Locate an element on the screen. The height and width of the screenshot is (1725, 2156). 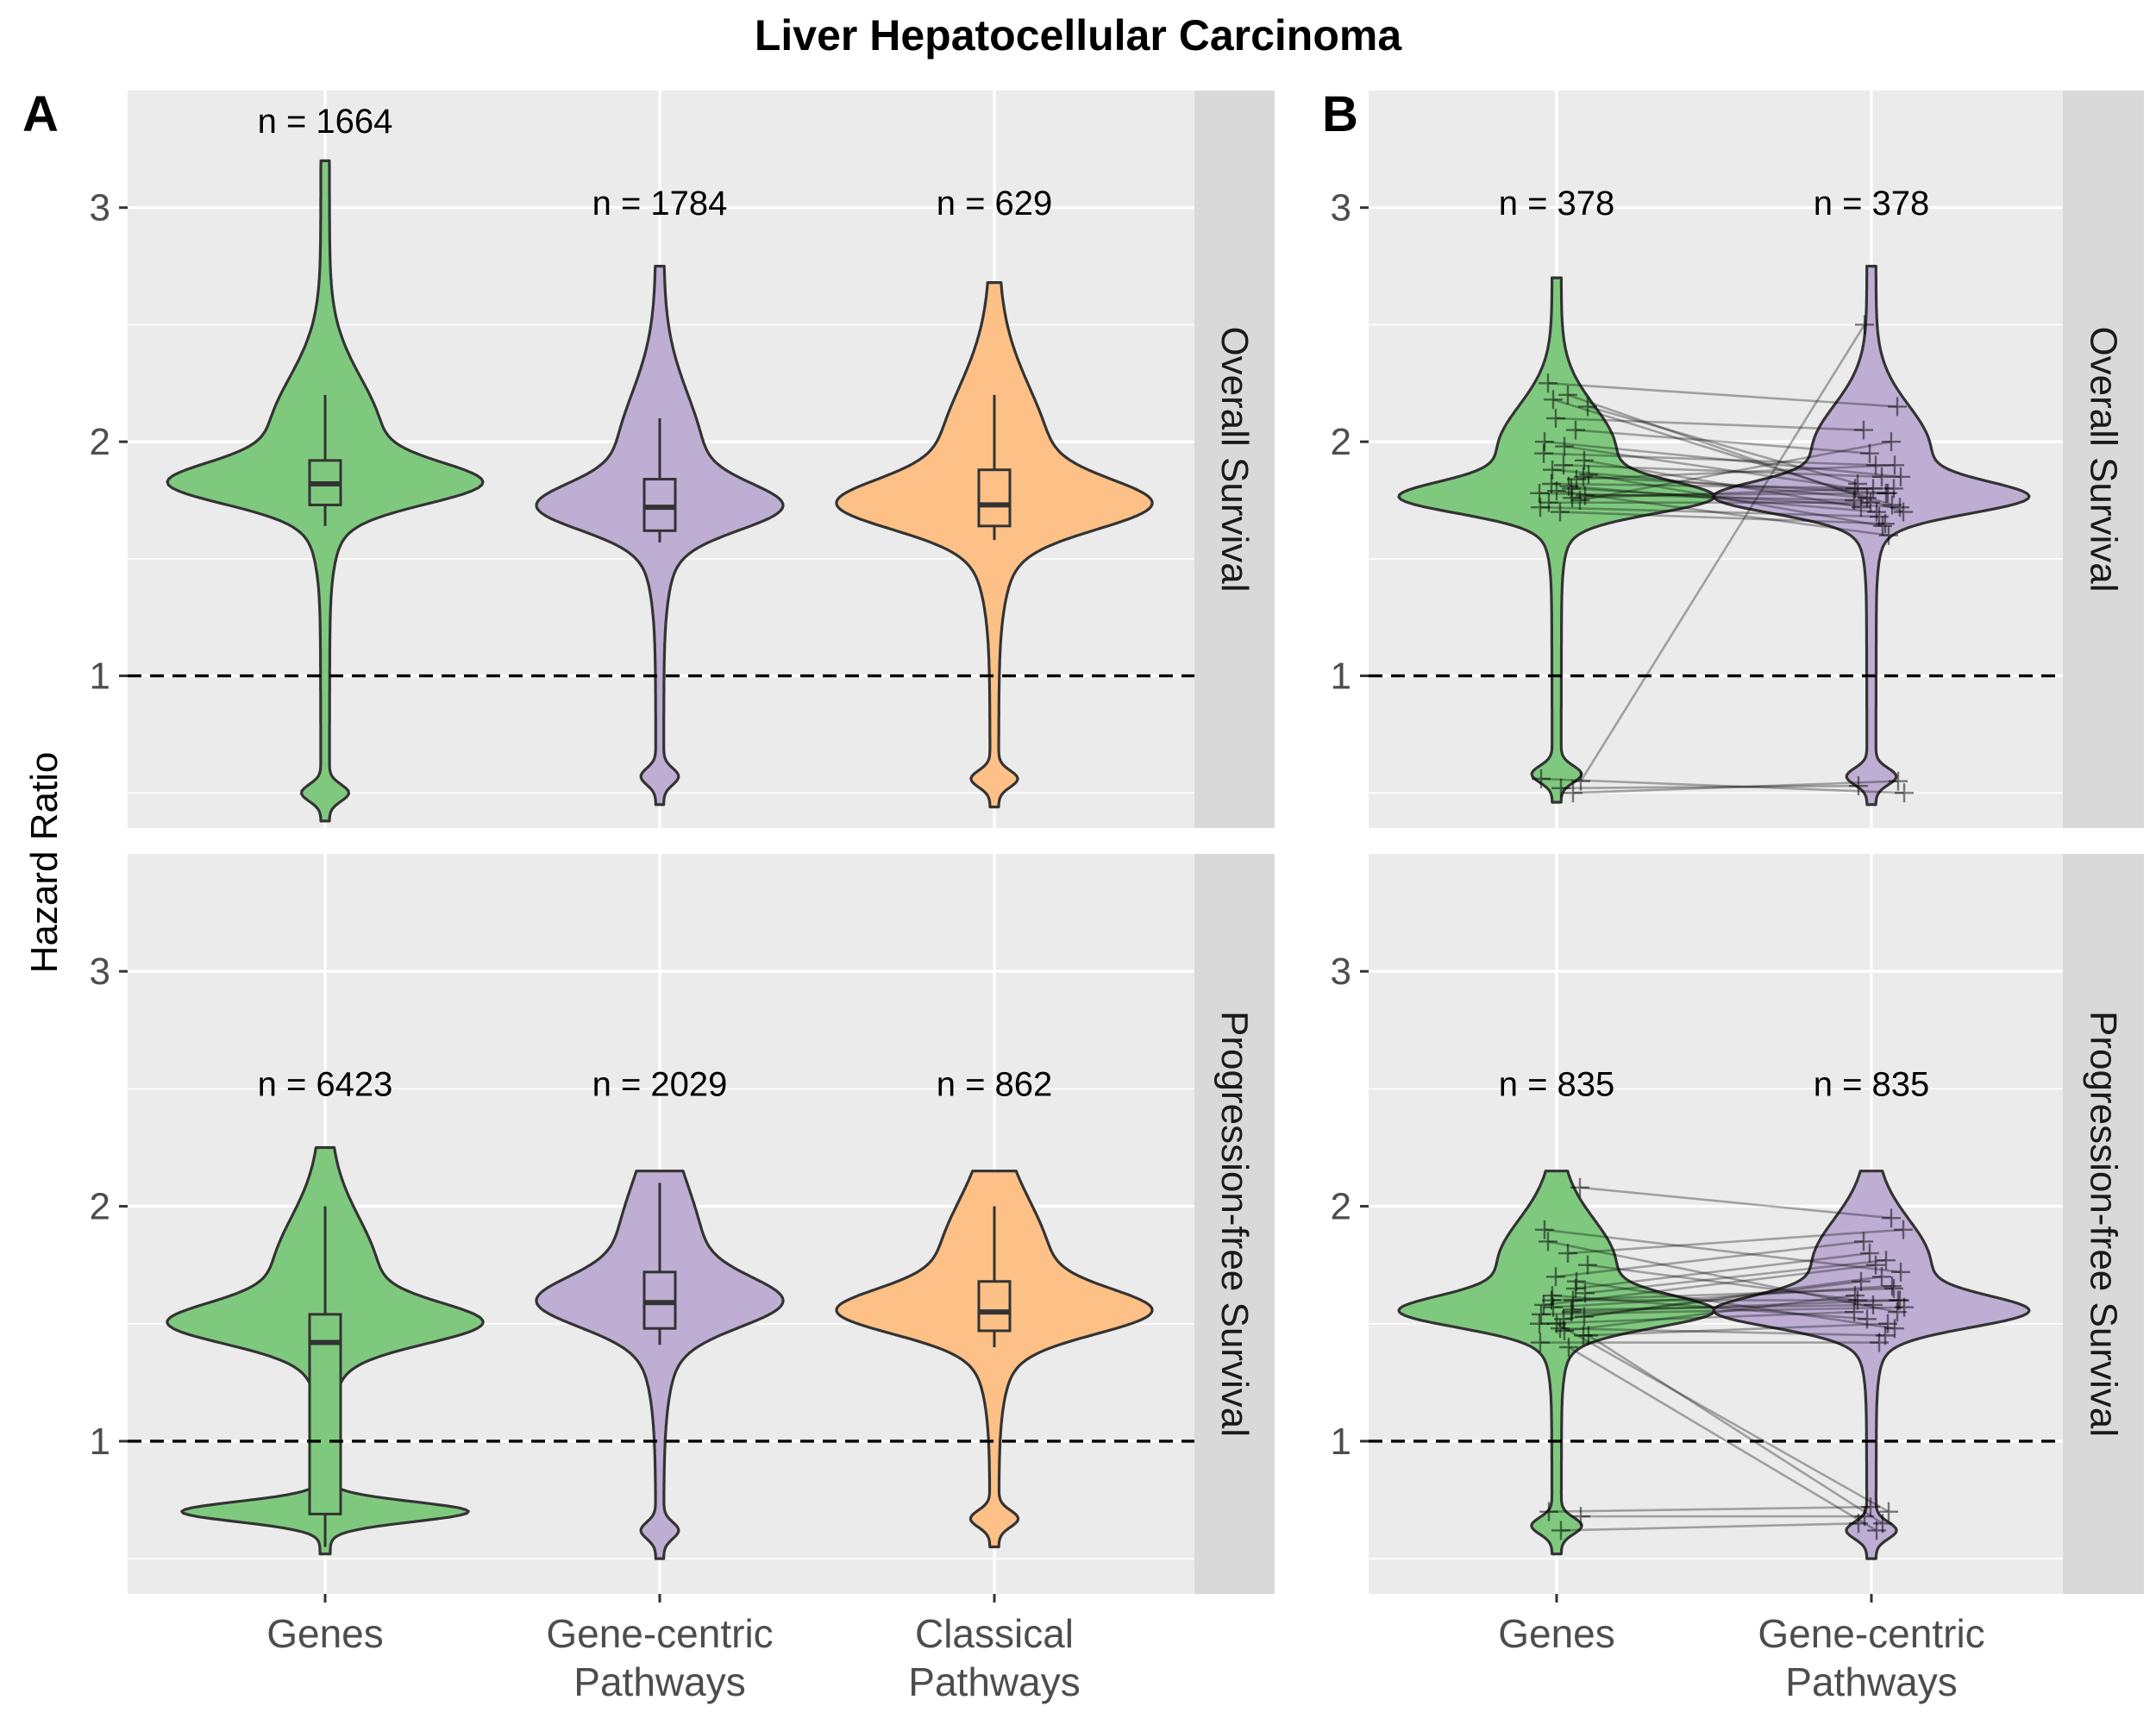
panel-b-facet-1-strip is located at coordinates (2103, 460).